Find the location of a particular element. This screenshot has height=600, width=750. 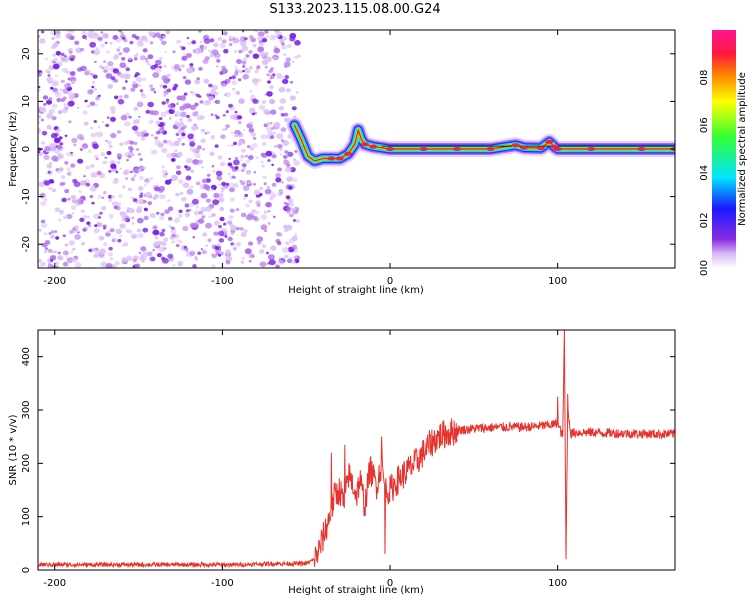

signal-peak is located at coordinates (348, 153).